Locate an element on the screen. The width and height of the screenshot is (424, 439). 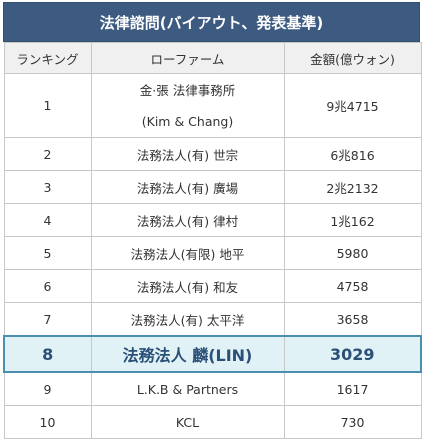
table-row: 6 法務法人(有) 和友 4758 is located at coordinates (212, 286).